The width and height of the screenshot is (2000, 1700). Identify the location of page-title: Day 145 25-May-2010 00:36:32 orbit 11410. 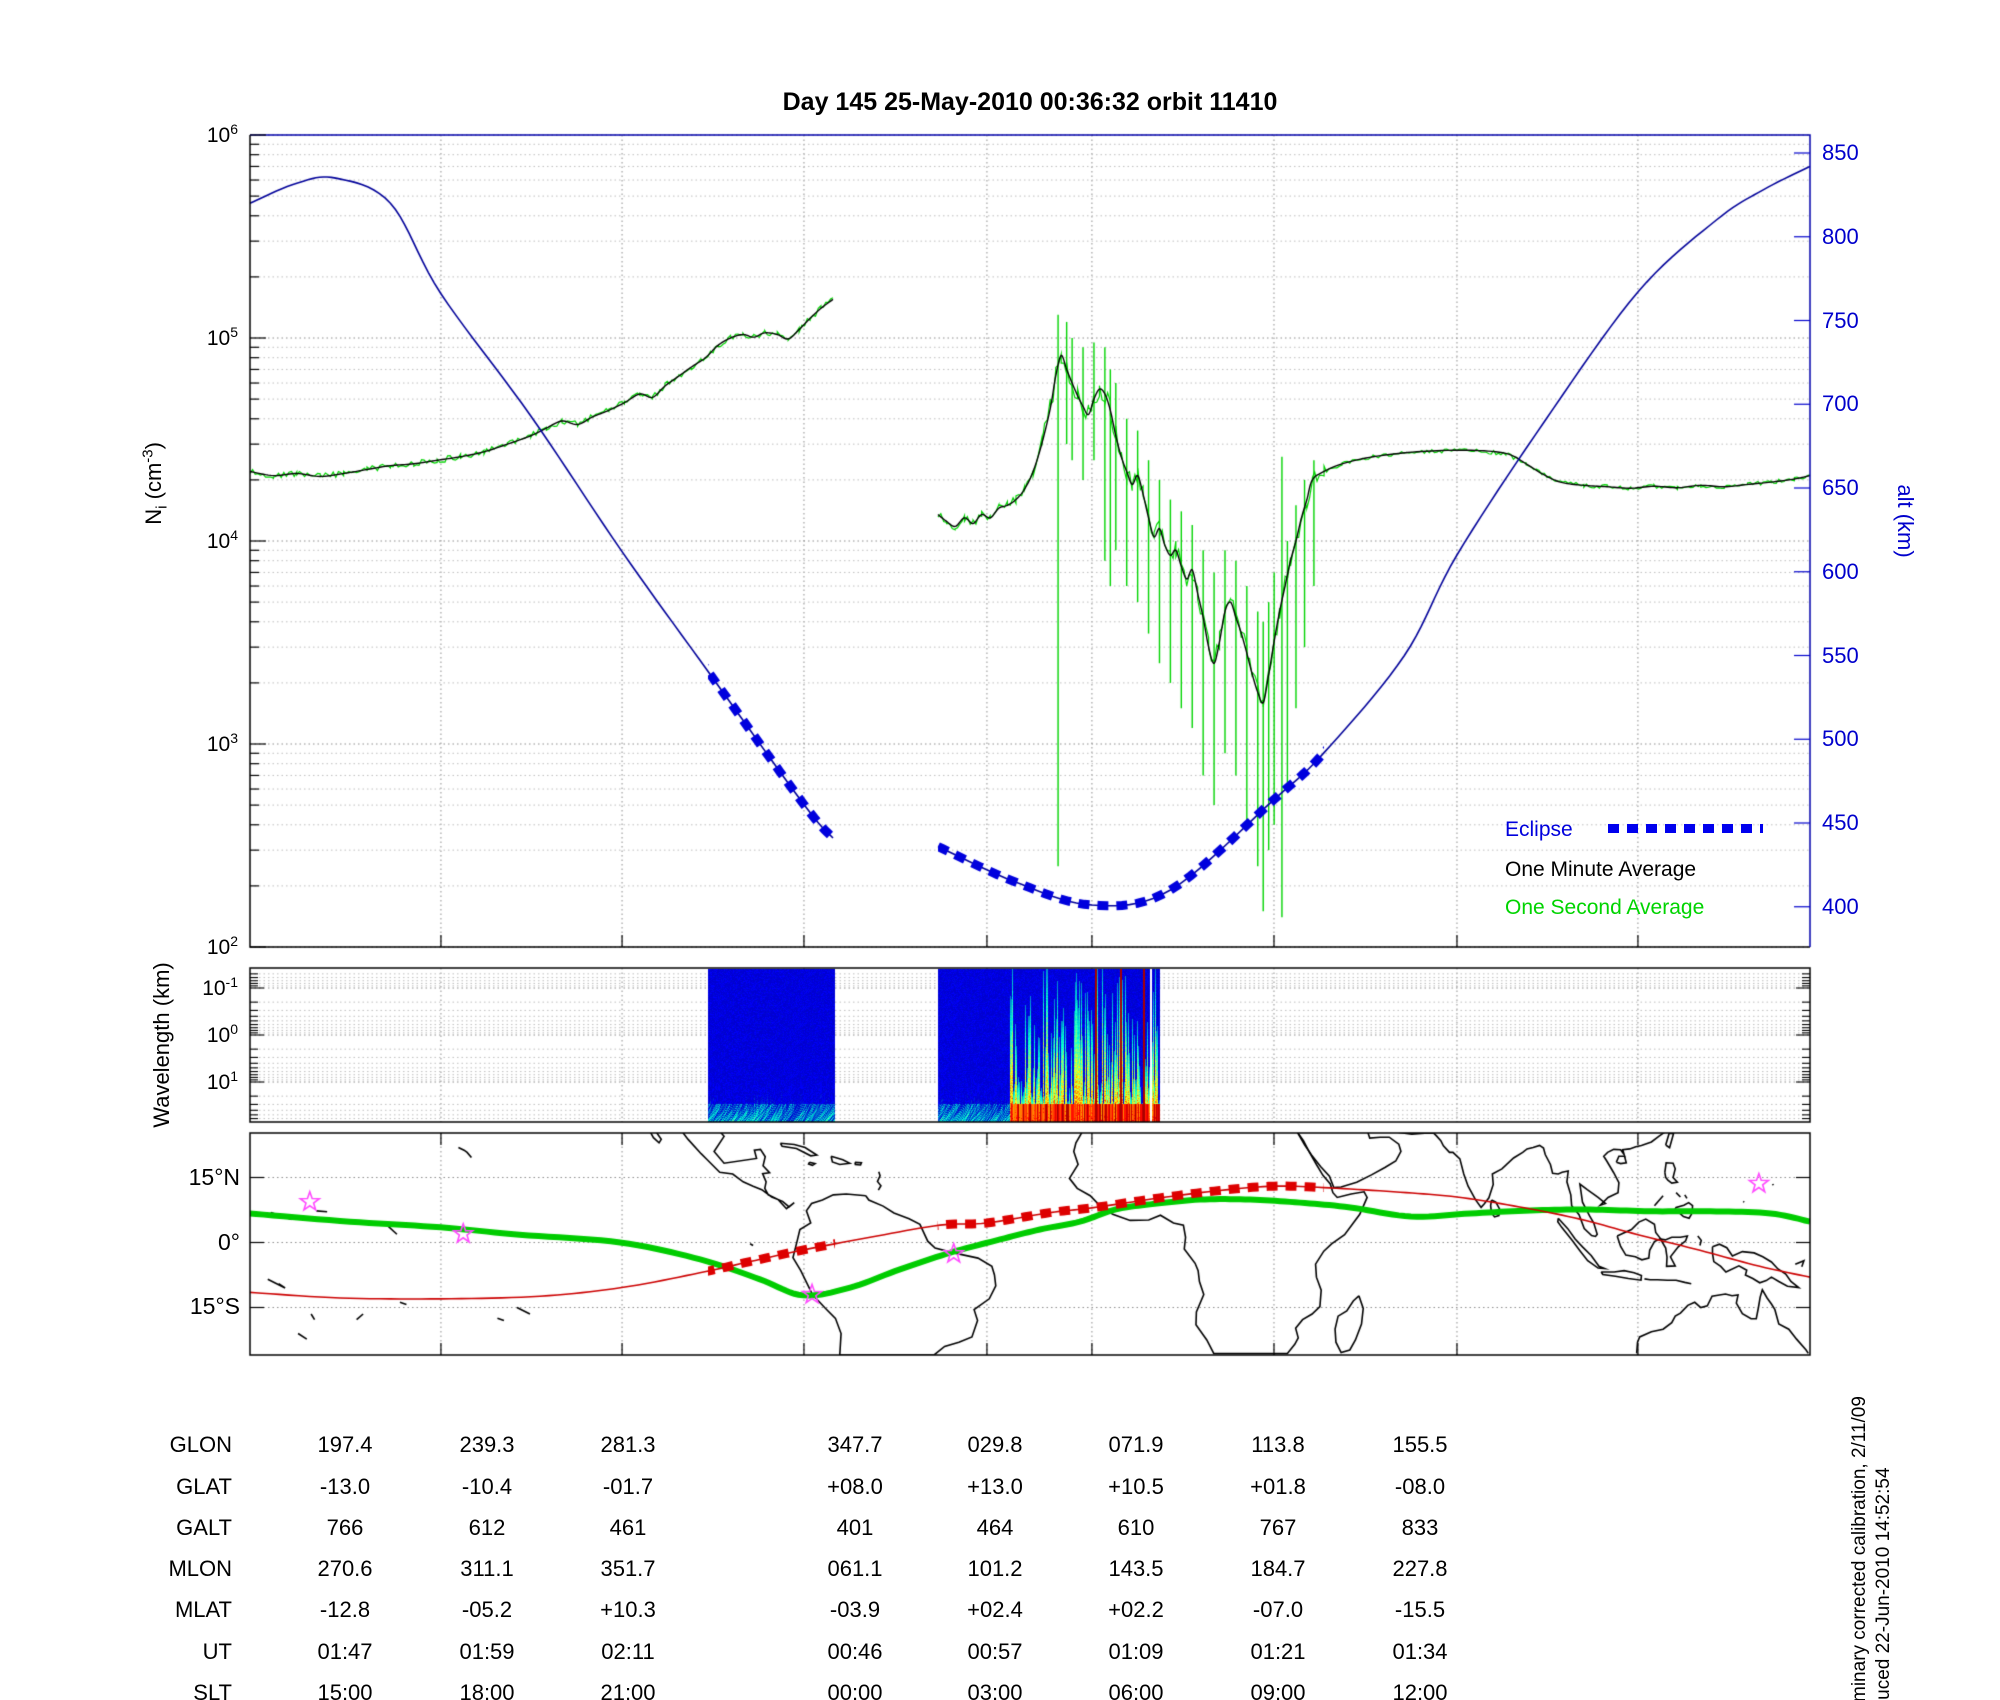
(1030, 102).